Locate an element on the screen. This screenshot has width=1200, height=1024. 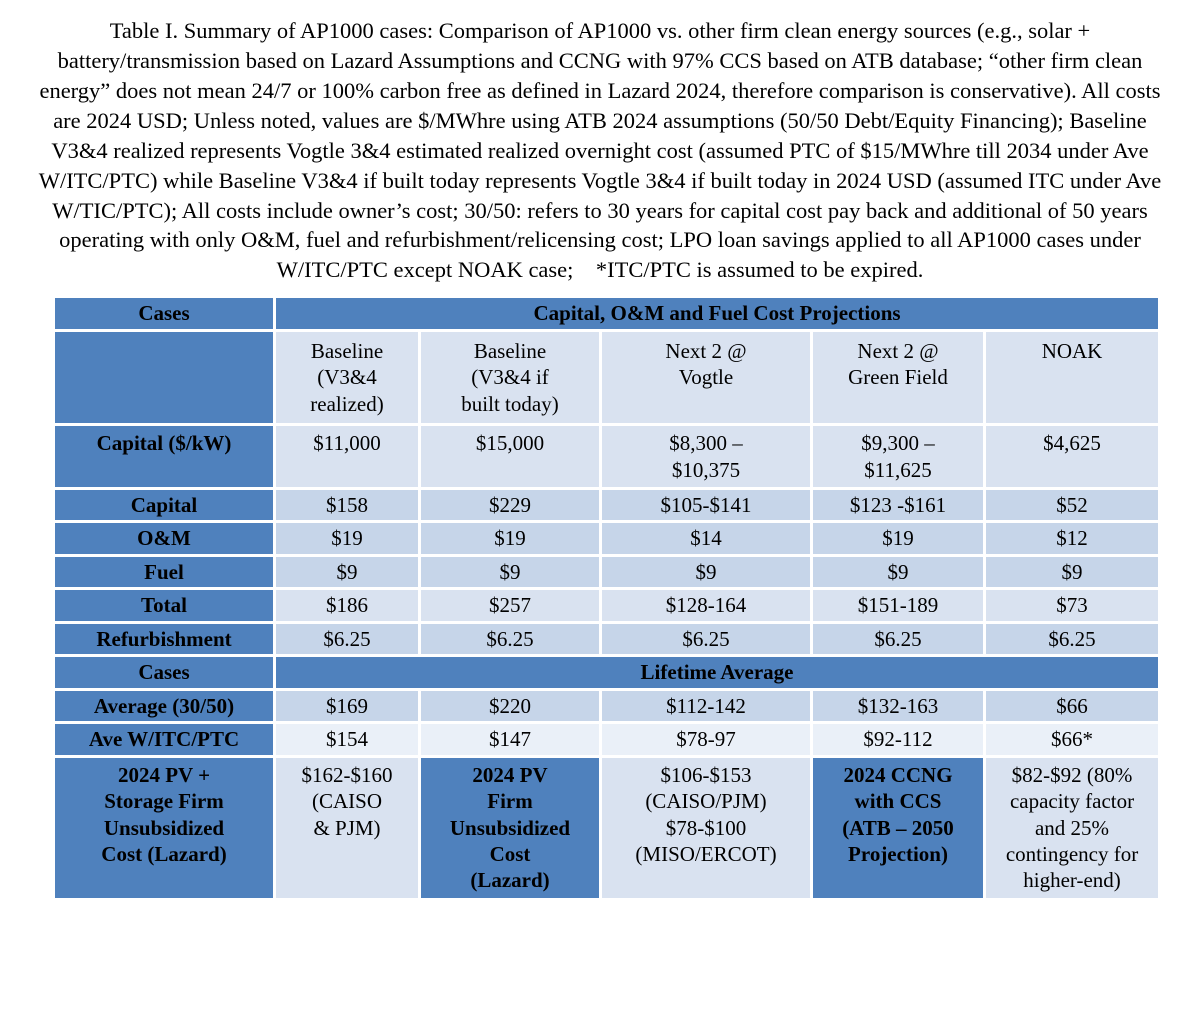
cell: $11,000 is located at coordinates (347, 457).